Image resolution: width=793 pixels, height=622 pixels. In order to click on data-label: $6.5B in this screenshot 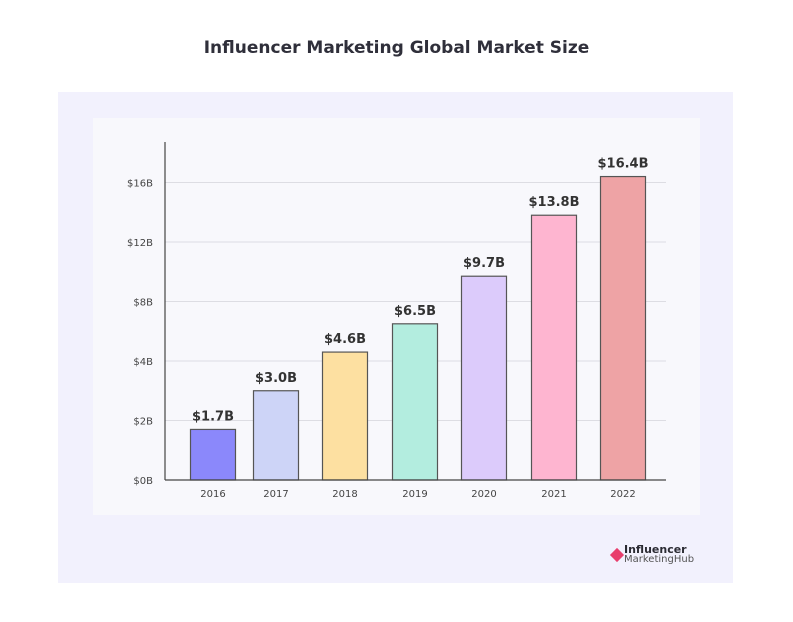, I will do `click(415, 311)`.